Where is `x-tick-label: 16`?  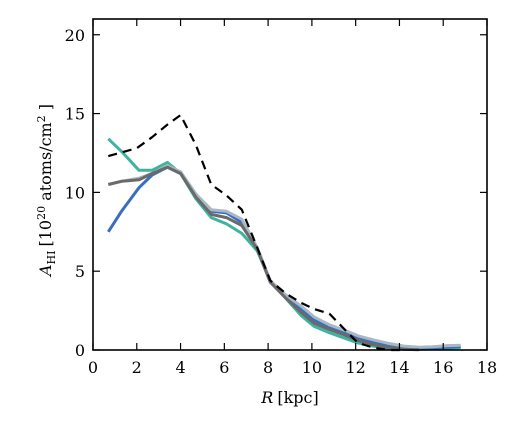
x-tick-label: 16 is located at coordinates (443, 367).